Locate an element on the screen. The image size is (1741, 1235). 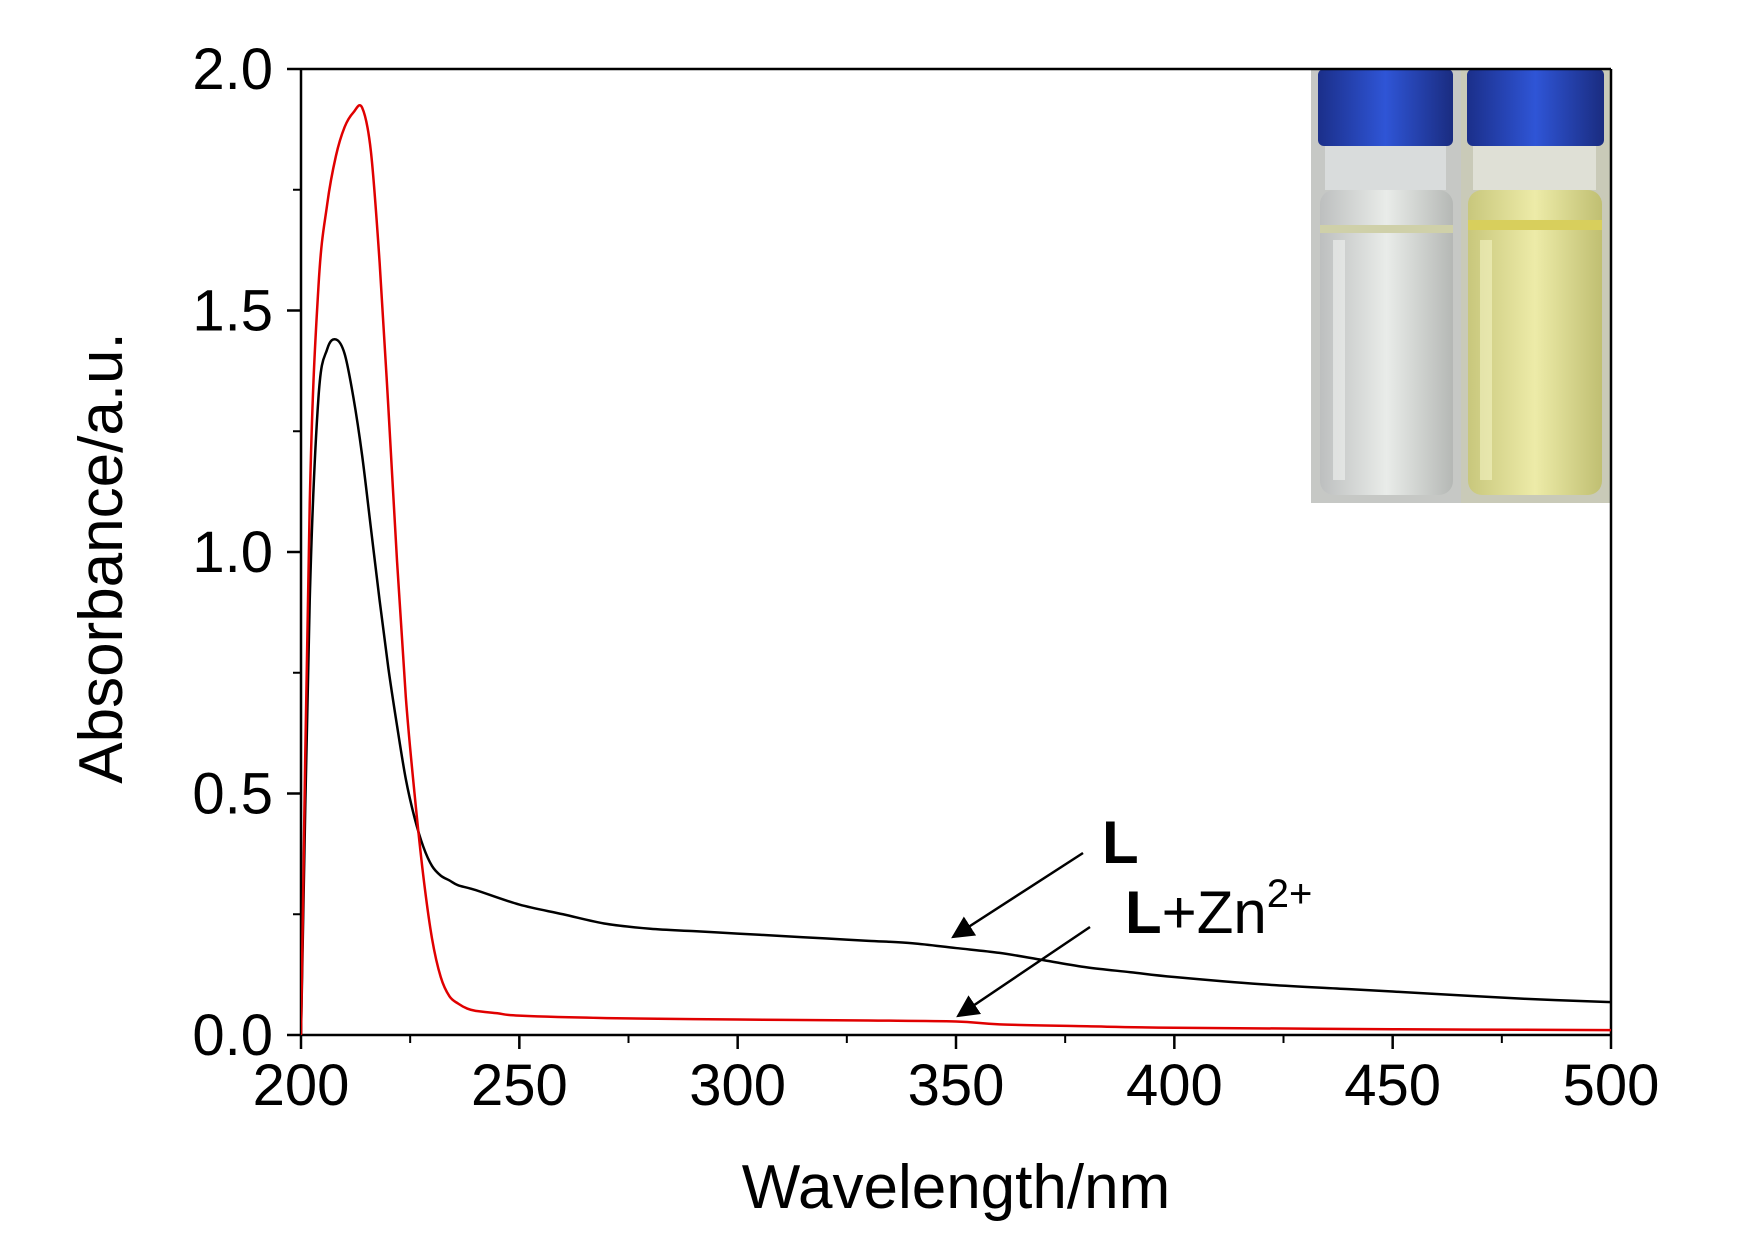
inset-vial-photo is located at coordinates (1461, 286).